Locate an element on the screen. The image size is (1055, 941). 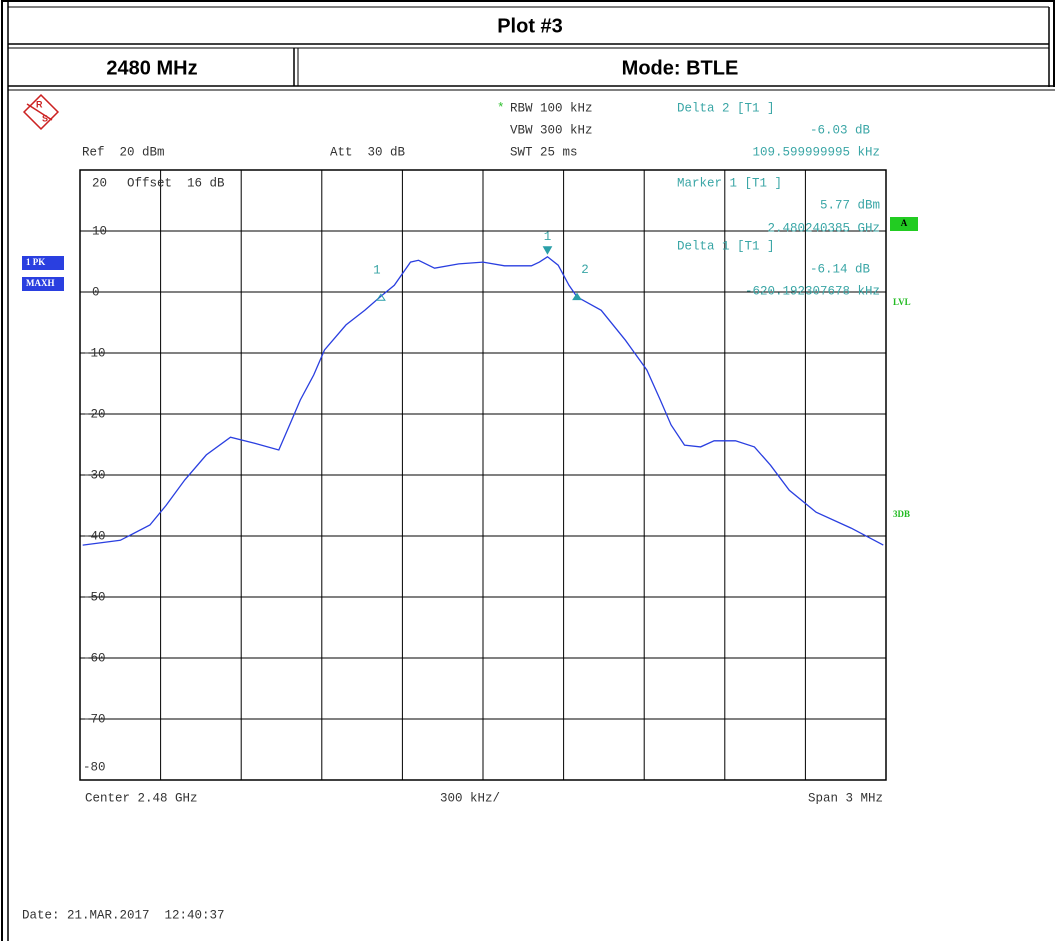
trace-label: 1 PK is located at coordinates (35, 262).